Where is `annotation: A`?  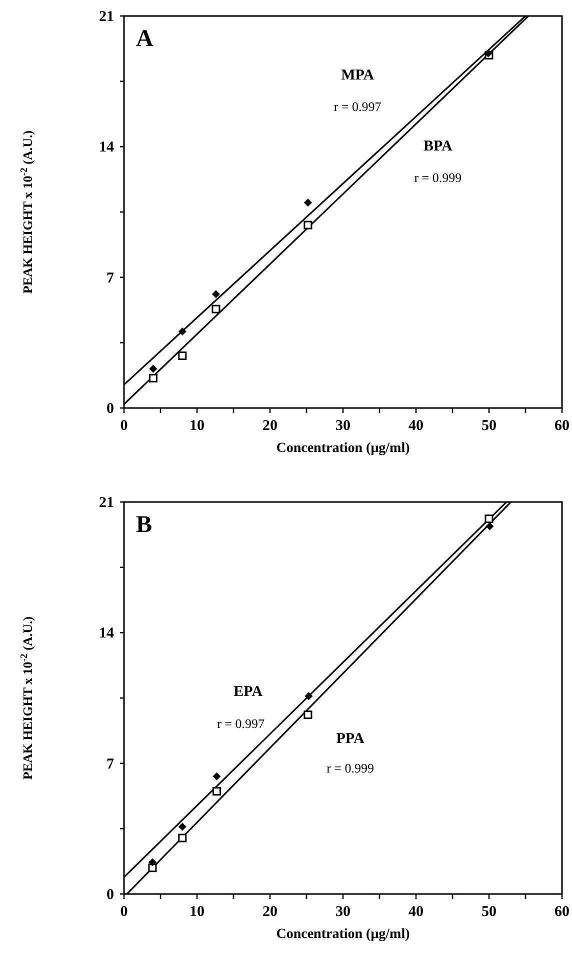 annotation: A is located at coordinates (145, 39).